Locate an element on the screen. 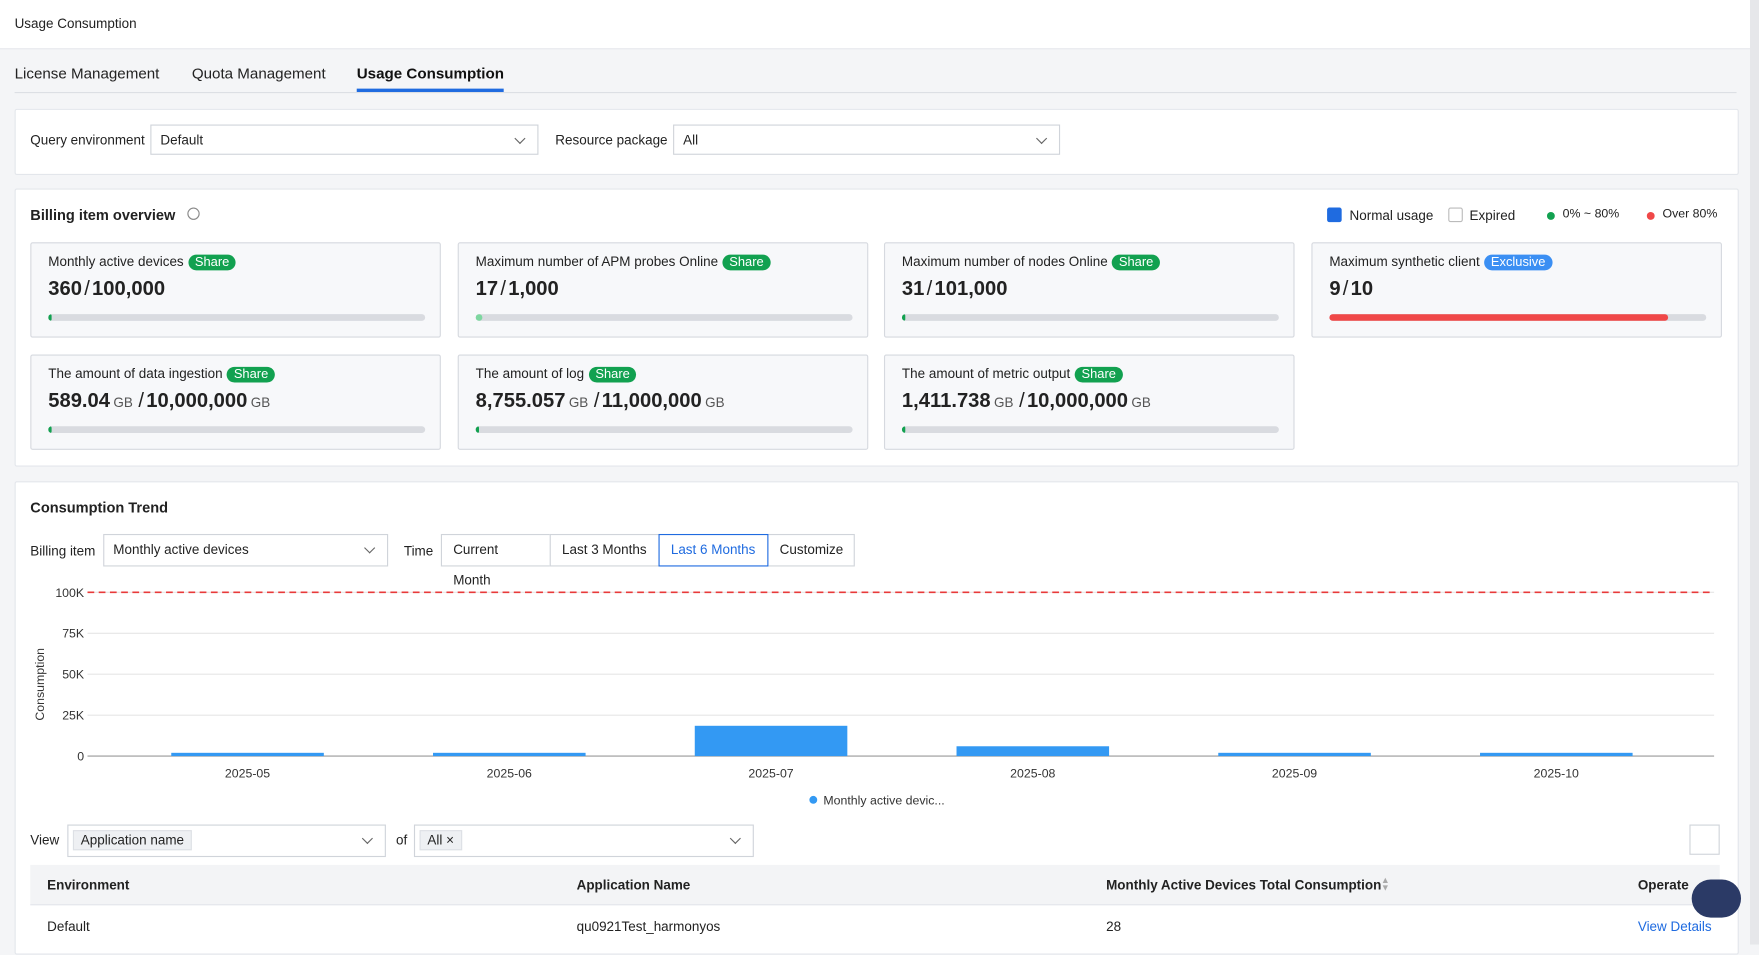 This screenshot has height=955, width=1759. cell: 28 is located at coordinates (1113, 927).